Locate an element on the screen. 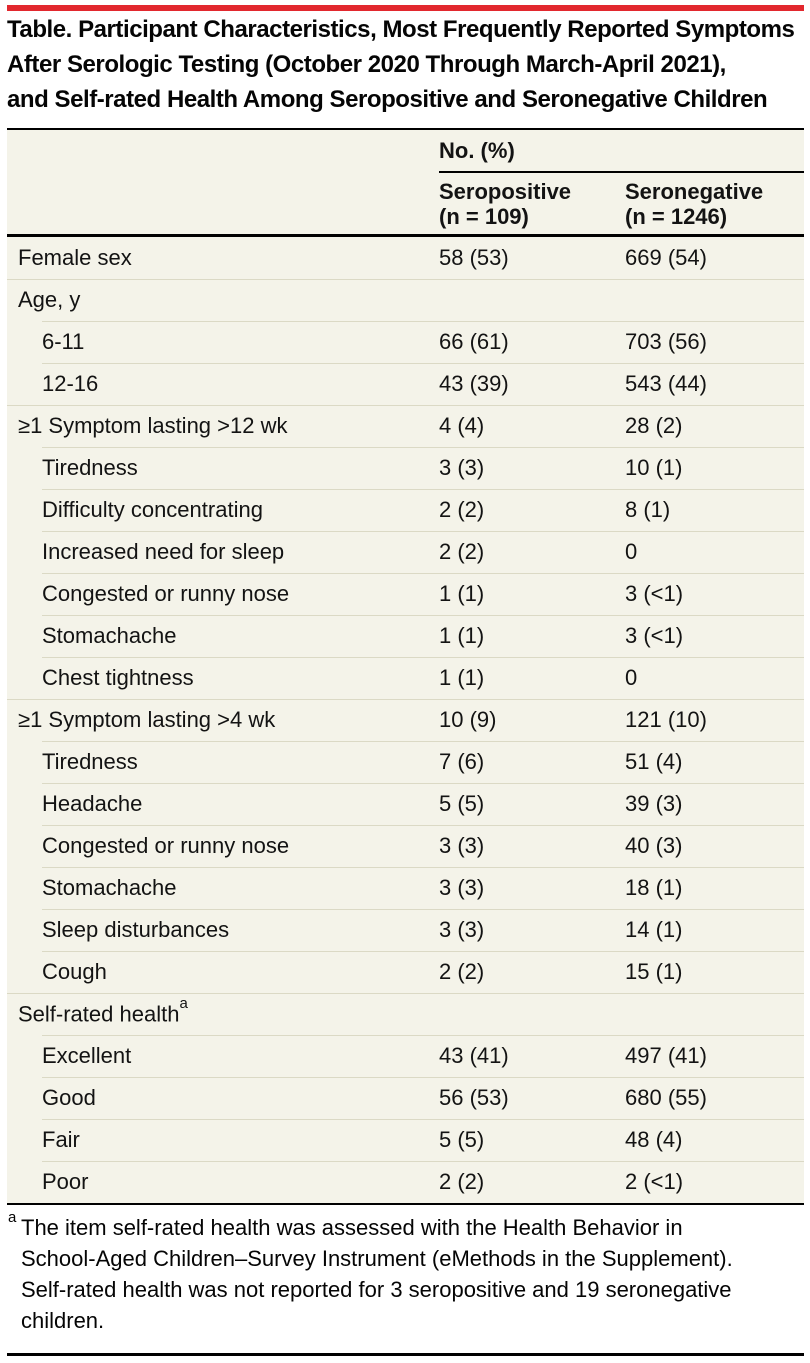  cell-seropositive: 66 (61) is located at coordinates (474, 341).